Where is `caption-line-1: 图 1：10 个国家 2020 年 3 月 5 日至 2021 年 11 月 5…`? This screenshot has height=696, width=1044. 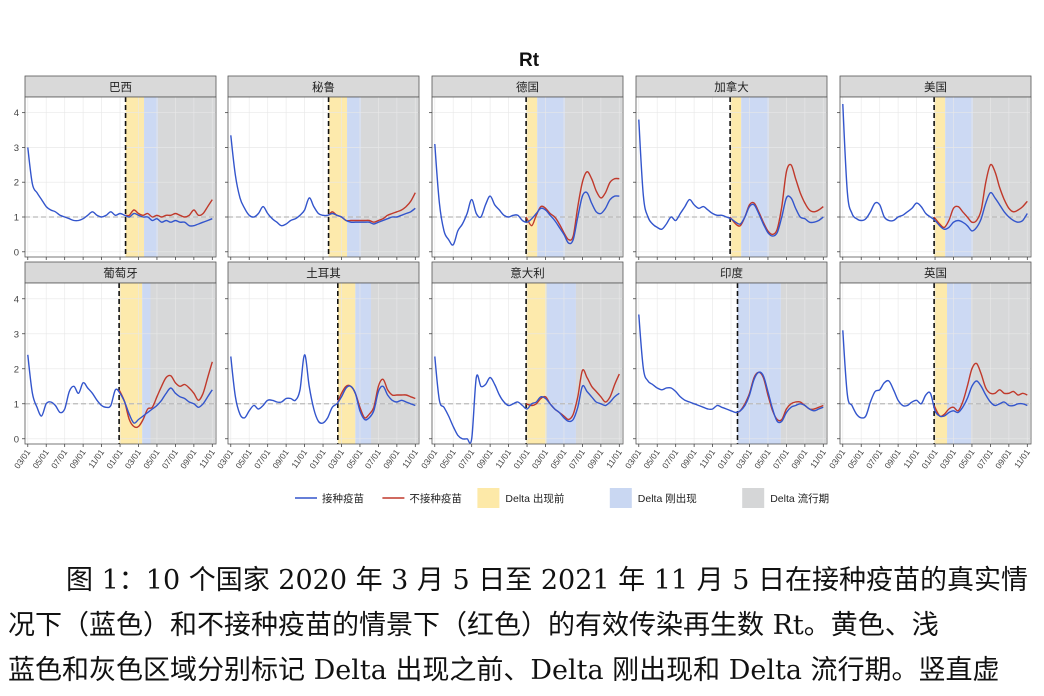 caption-line-1: 图 1：10 个国家 2020 年 3 月 5 日至 2021 年 11 月 5… is located at coordinates (523, 580).